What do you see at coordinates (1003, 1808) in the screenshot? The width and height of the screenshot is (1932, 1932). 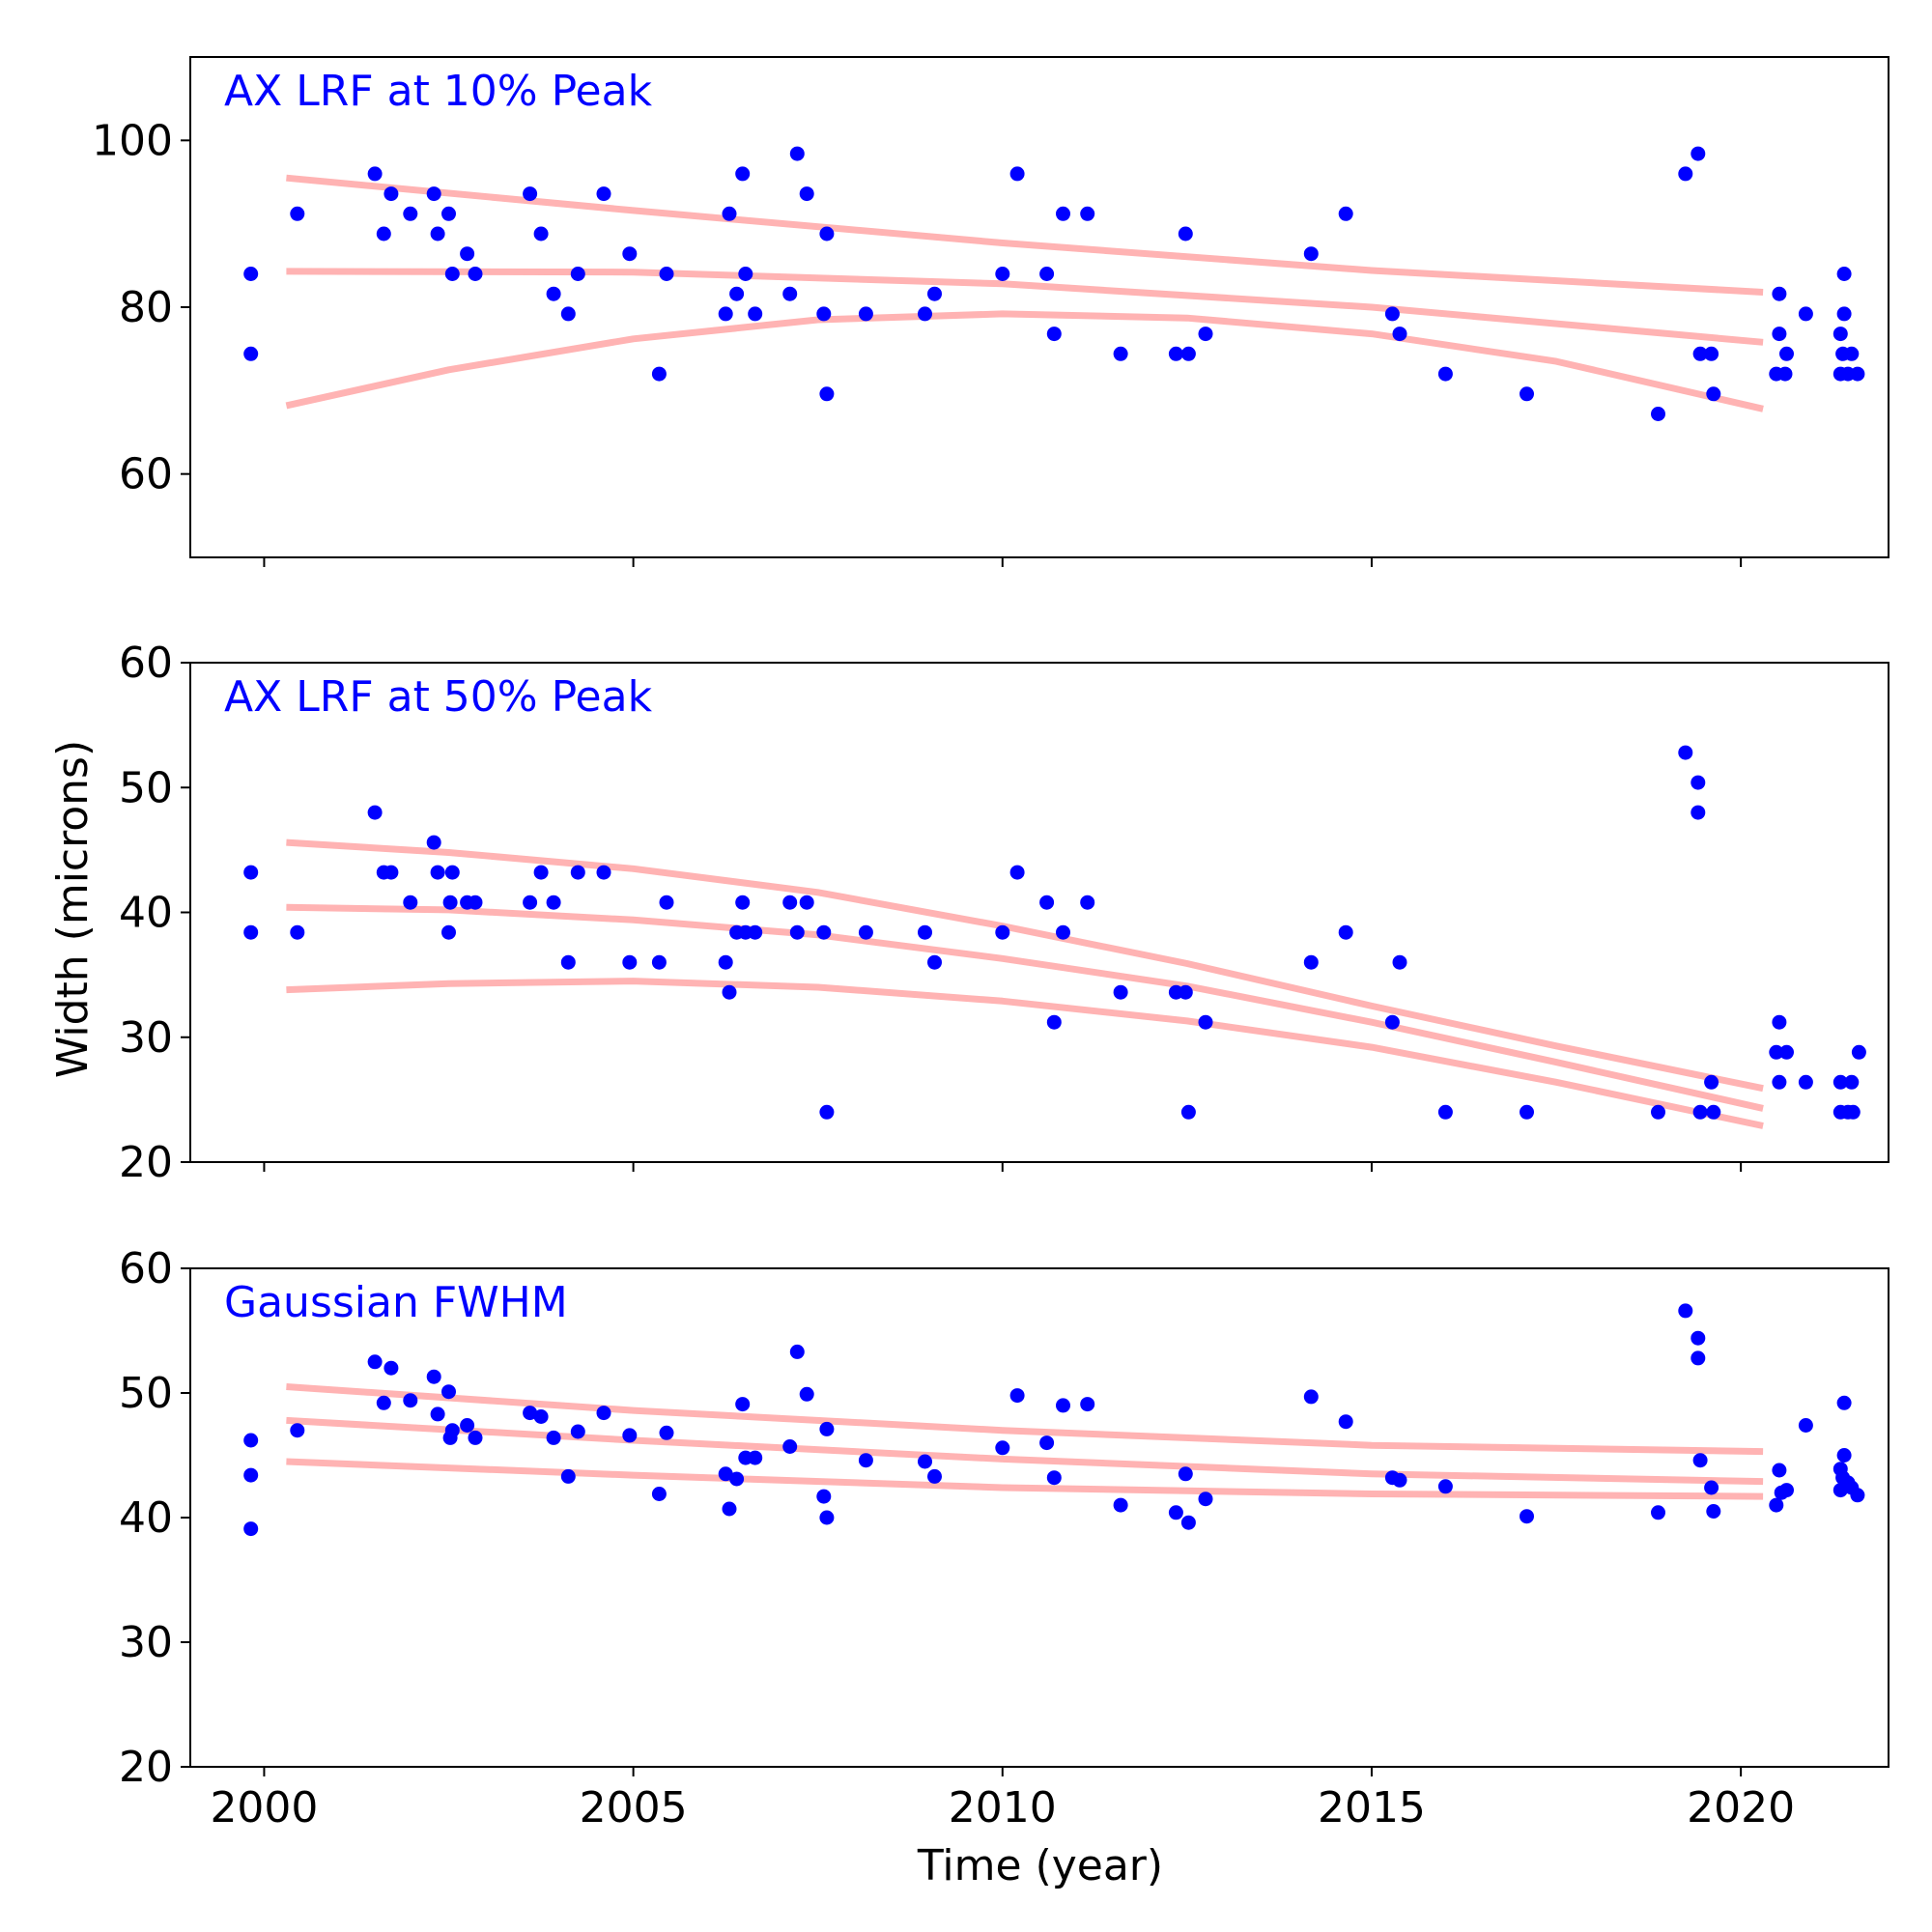 I see `x-tick-label: 2010` at bounding box center [1003, 1808].